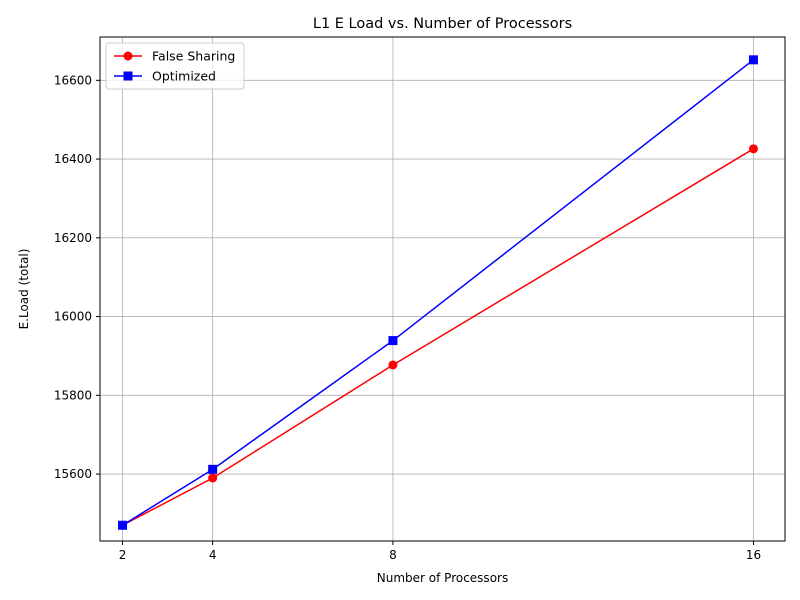  What do you see at coordinates (753, 555) in the screenshot?
I see `x-tick-label: 16` at bounding box center [753, 555].